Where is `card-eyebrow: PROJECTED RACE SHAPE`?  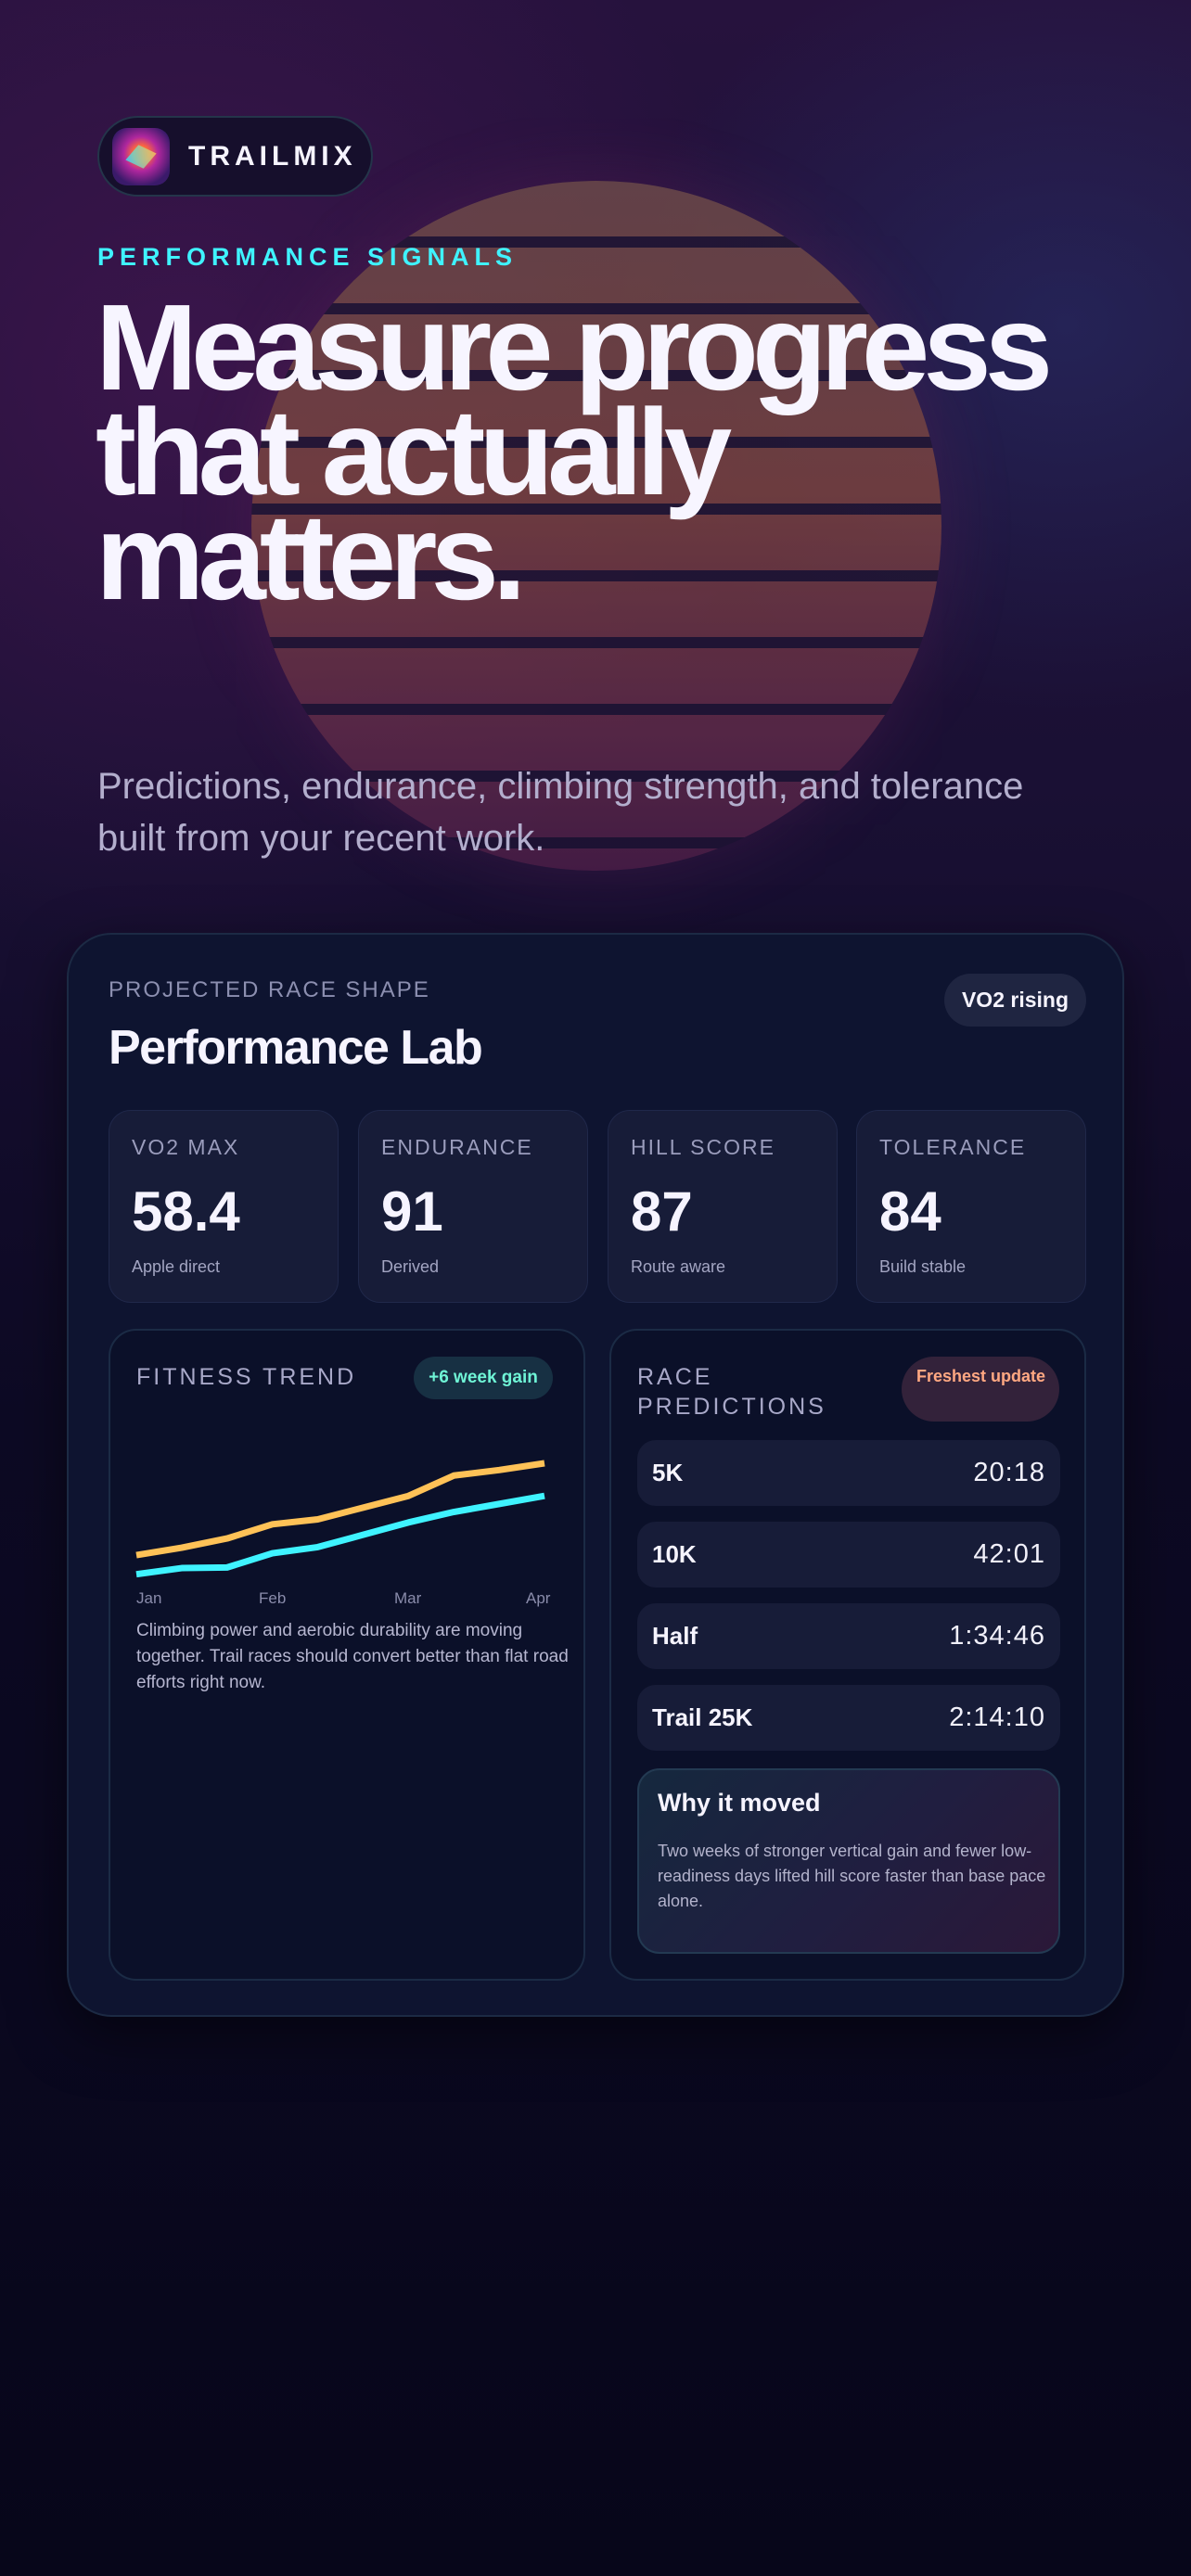
card-eyebrow: PROJECTED RACE SHAPE is located at coordinates (270, 990).